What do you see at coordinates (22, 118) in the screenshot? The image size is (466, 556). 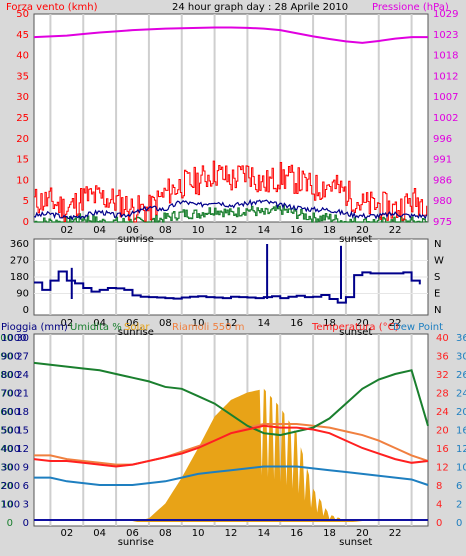 I see `wind-y-tick: 25` at bounding box center [22, 118].